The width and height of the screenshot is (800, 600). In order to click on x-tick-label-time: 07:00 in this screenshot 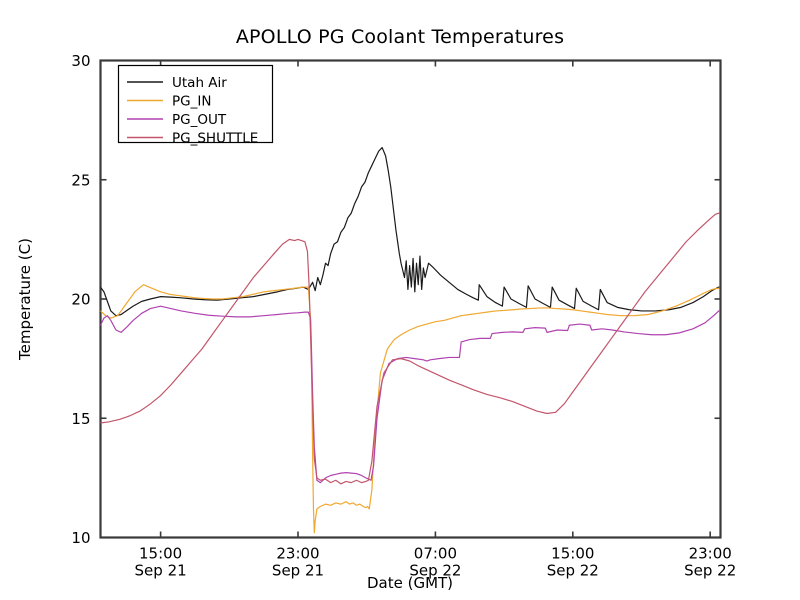, I will do `click(435, 554)`.